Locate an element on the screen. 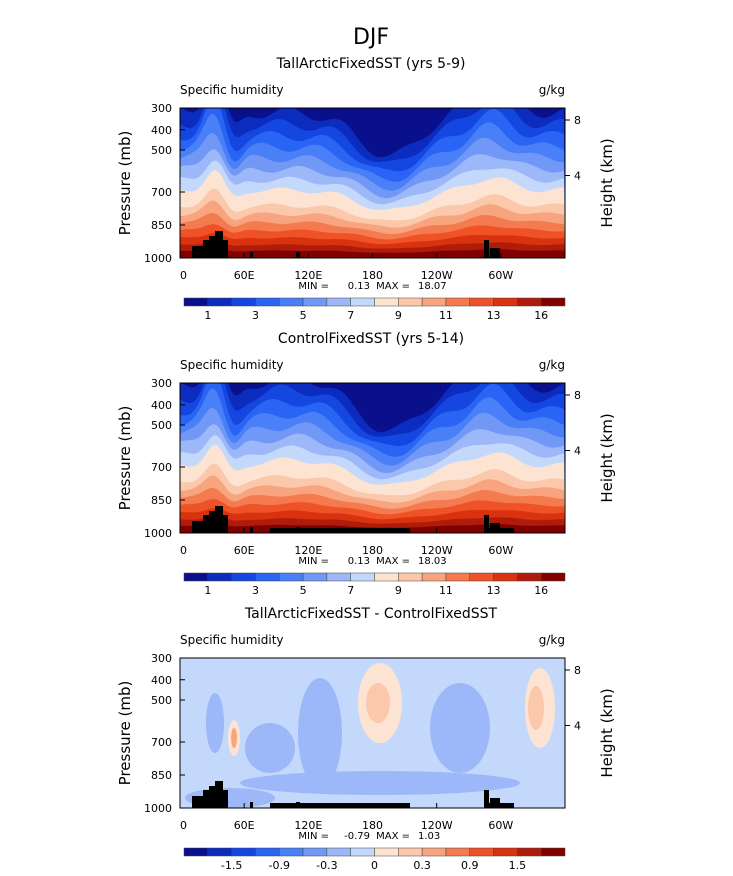  panel-title: ControlFixedSST (yrs 5-14) is located at coordinates (371, 339).